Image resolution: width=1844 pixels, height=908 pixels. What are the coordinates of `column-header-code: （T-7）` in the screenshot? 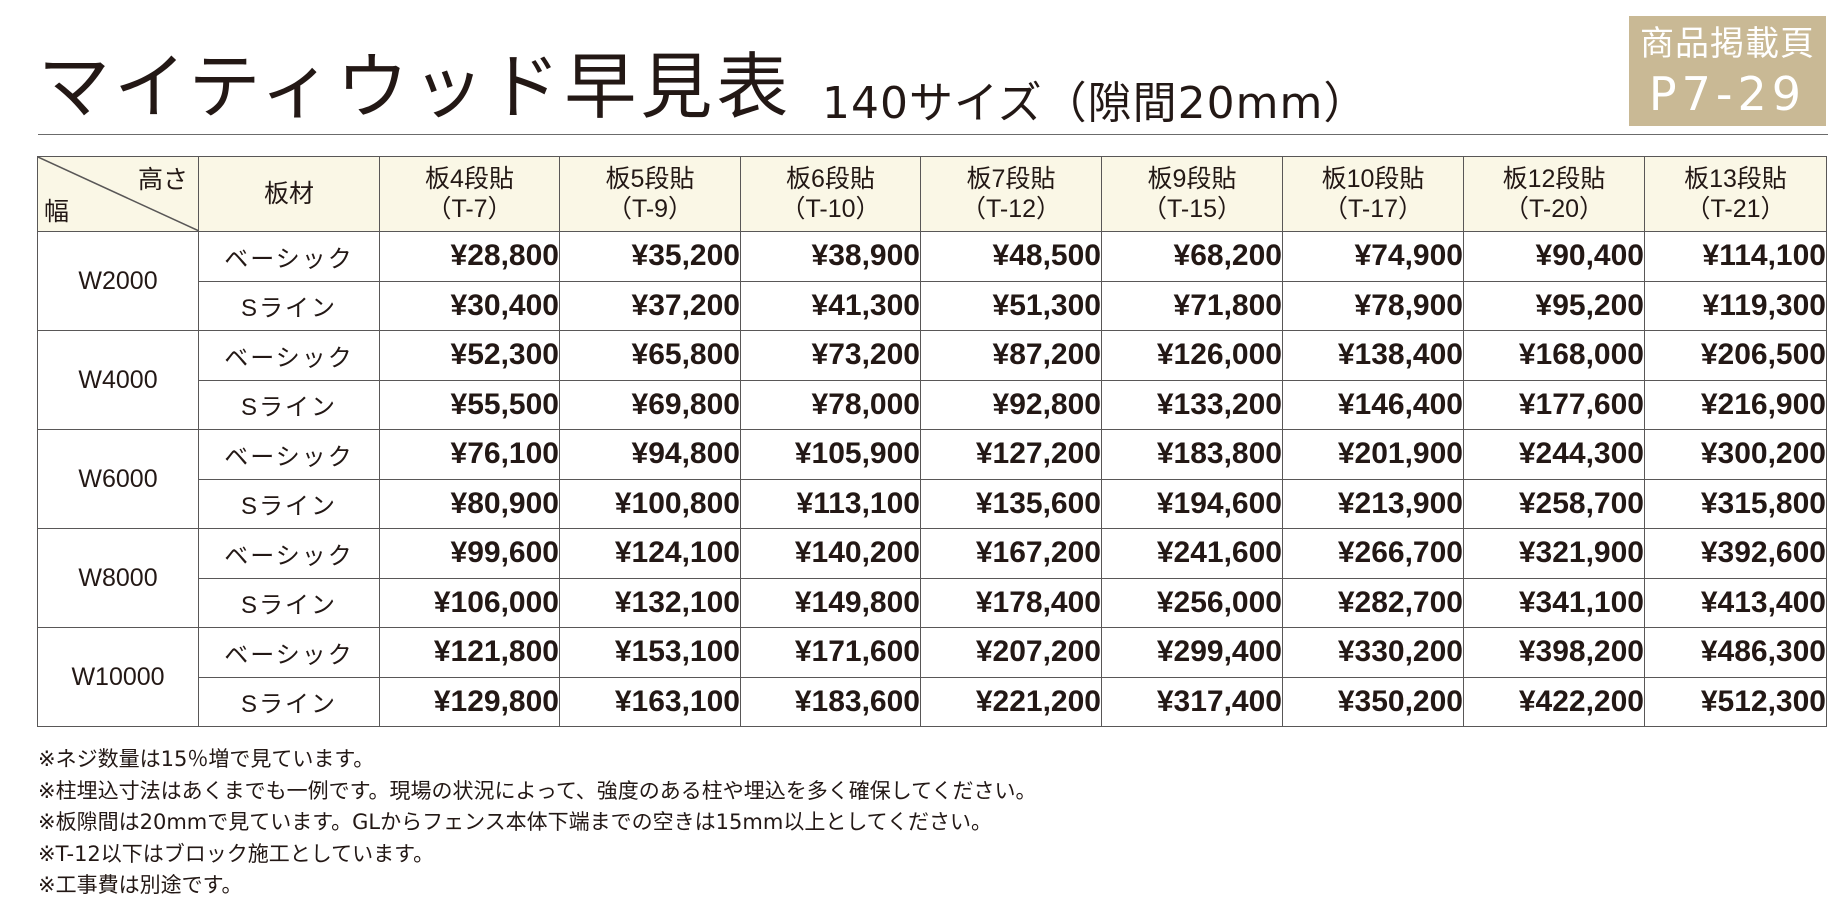 It's located at (469, 209).